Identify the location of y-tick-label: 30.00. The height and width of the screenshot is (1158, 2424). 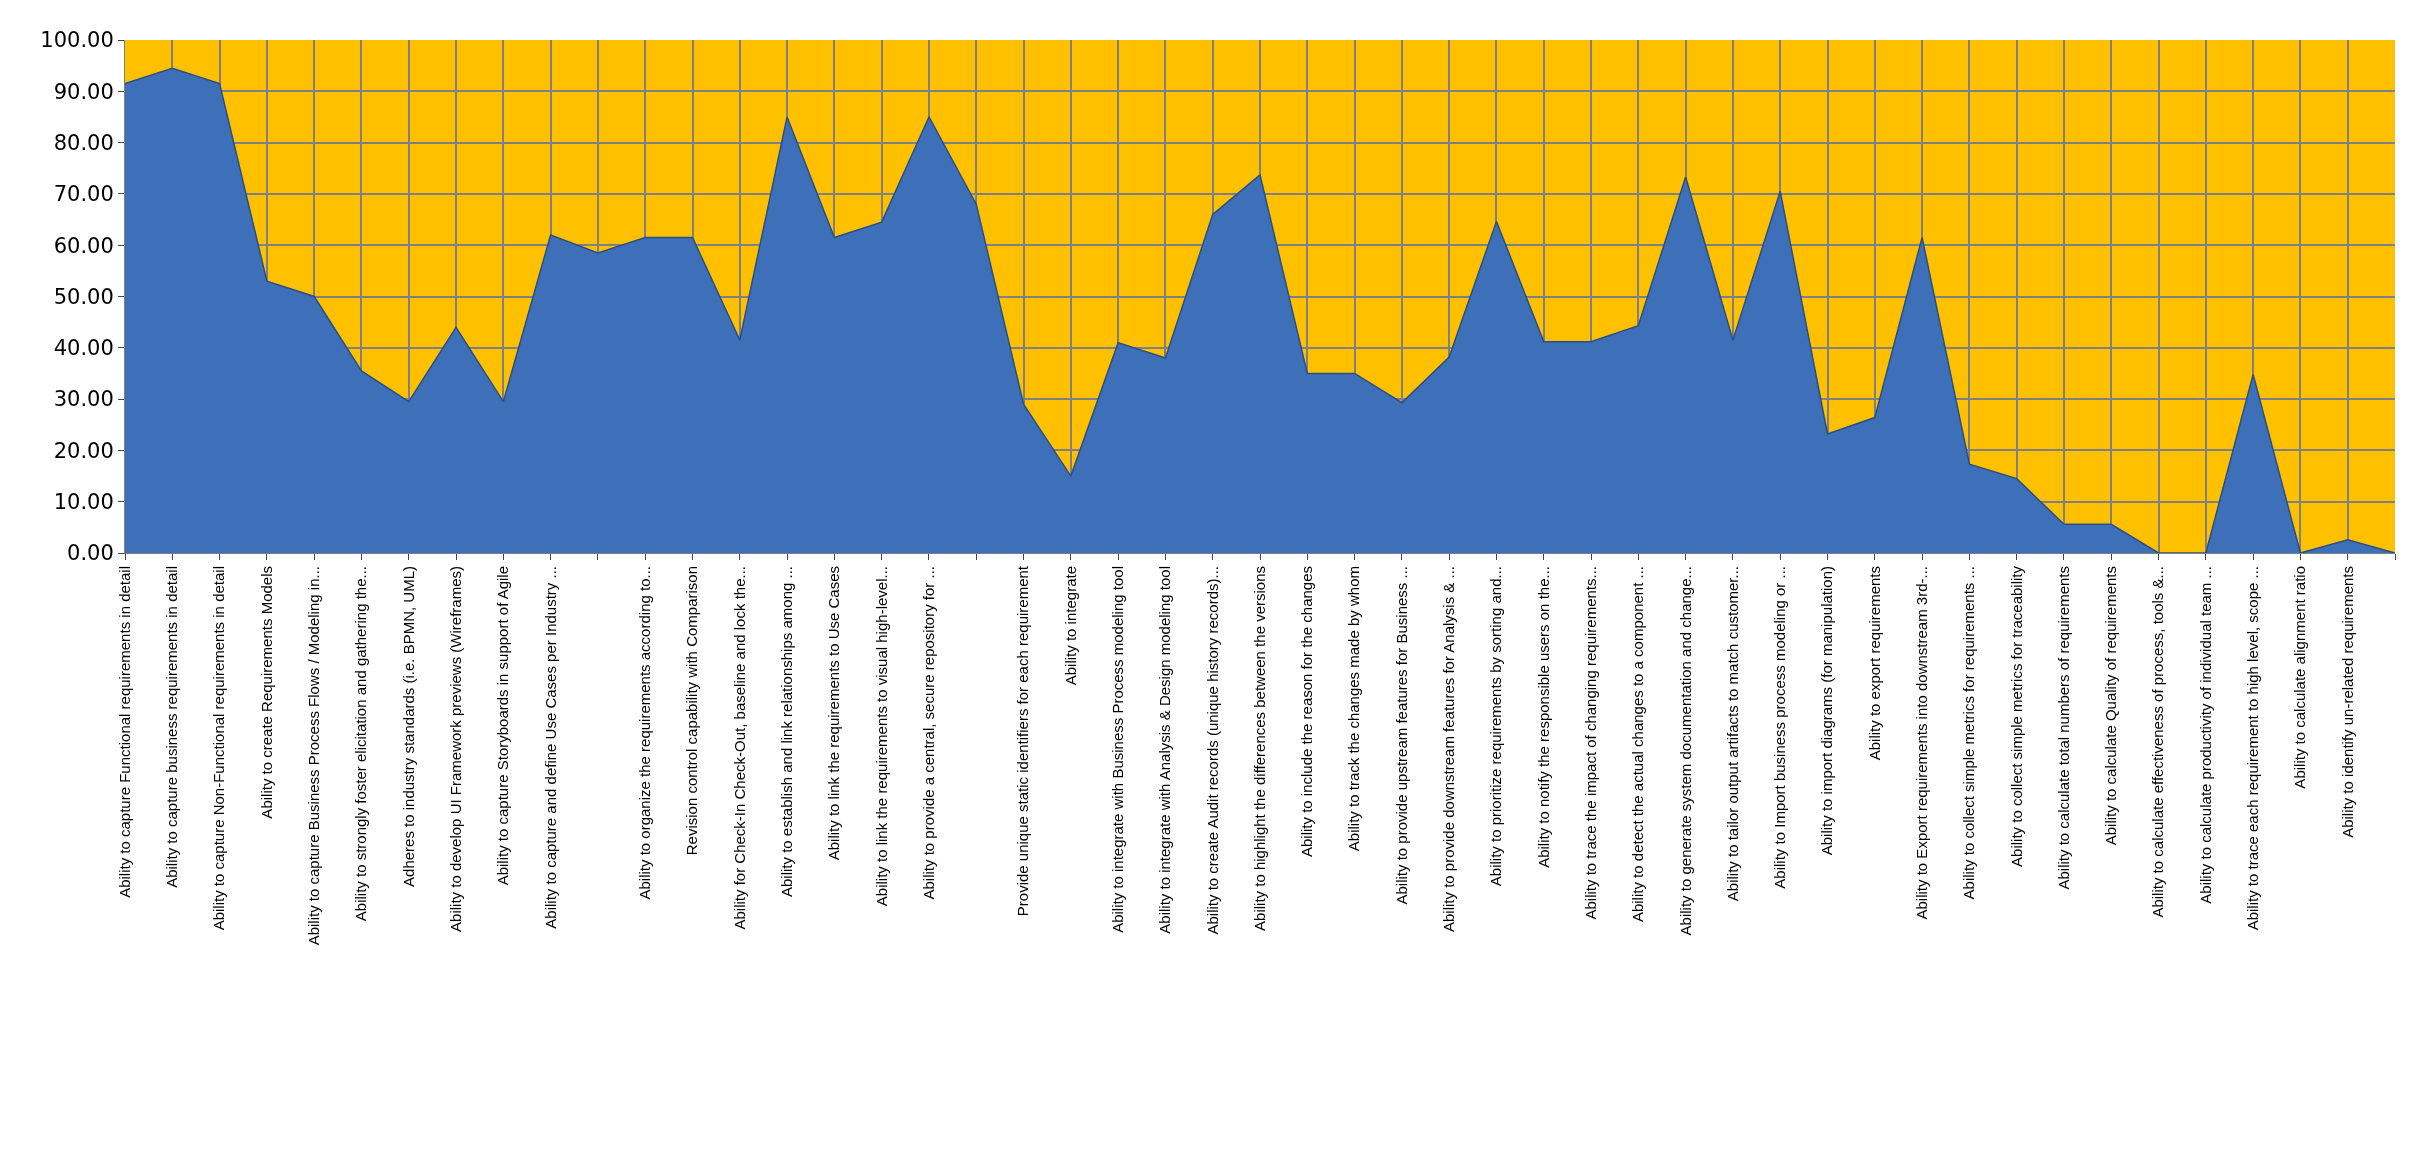
(83, 399).